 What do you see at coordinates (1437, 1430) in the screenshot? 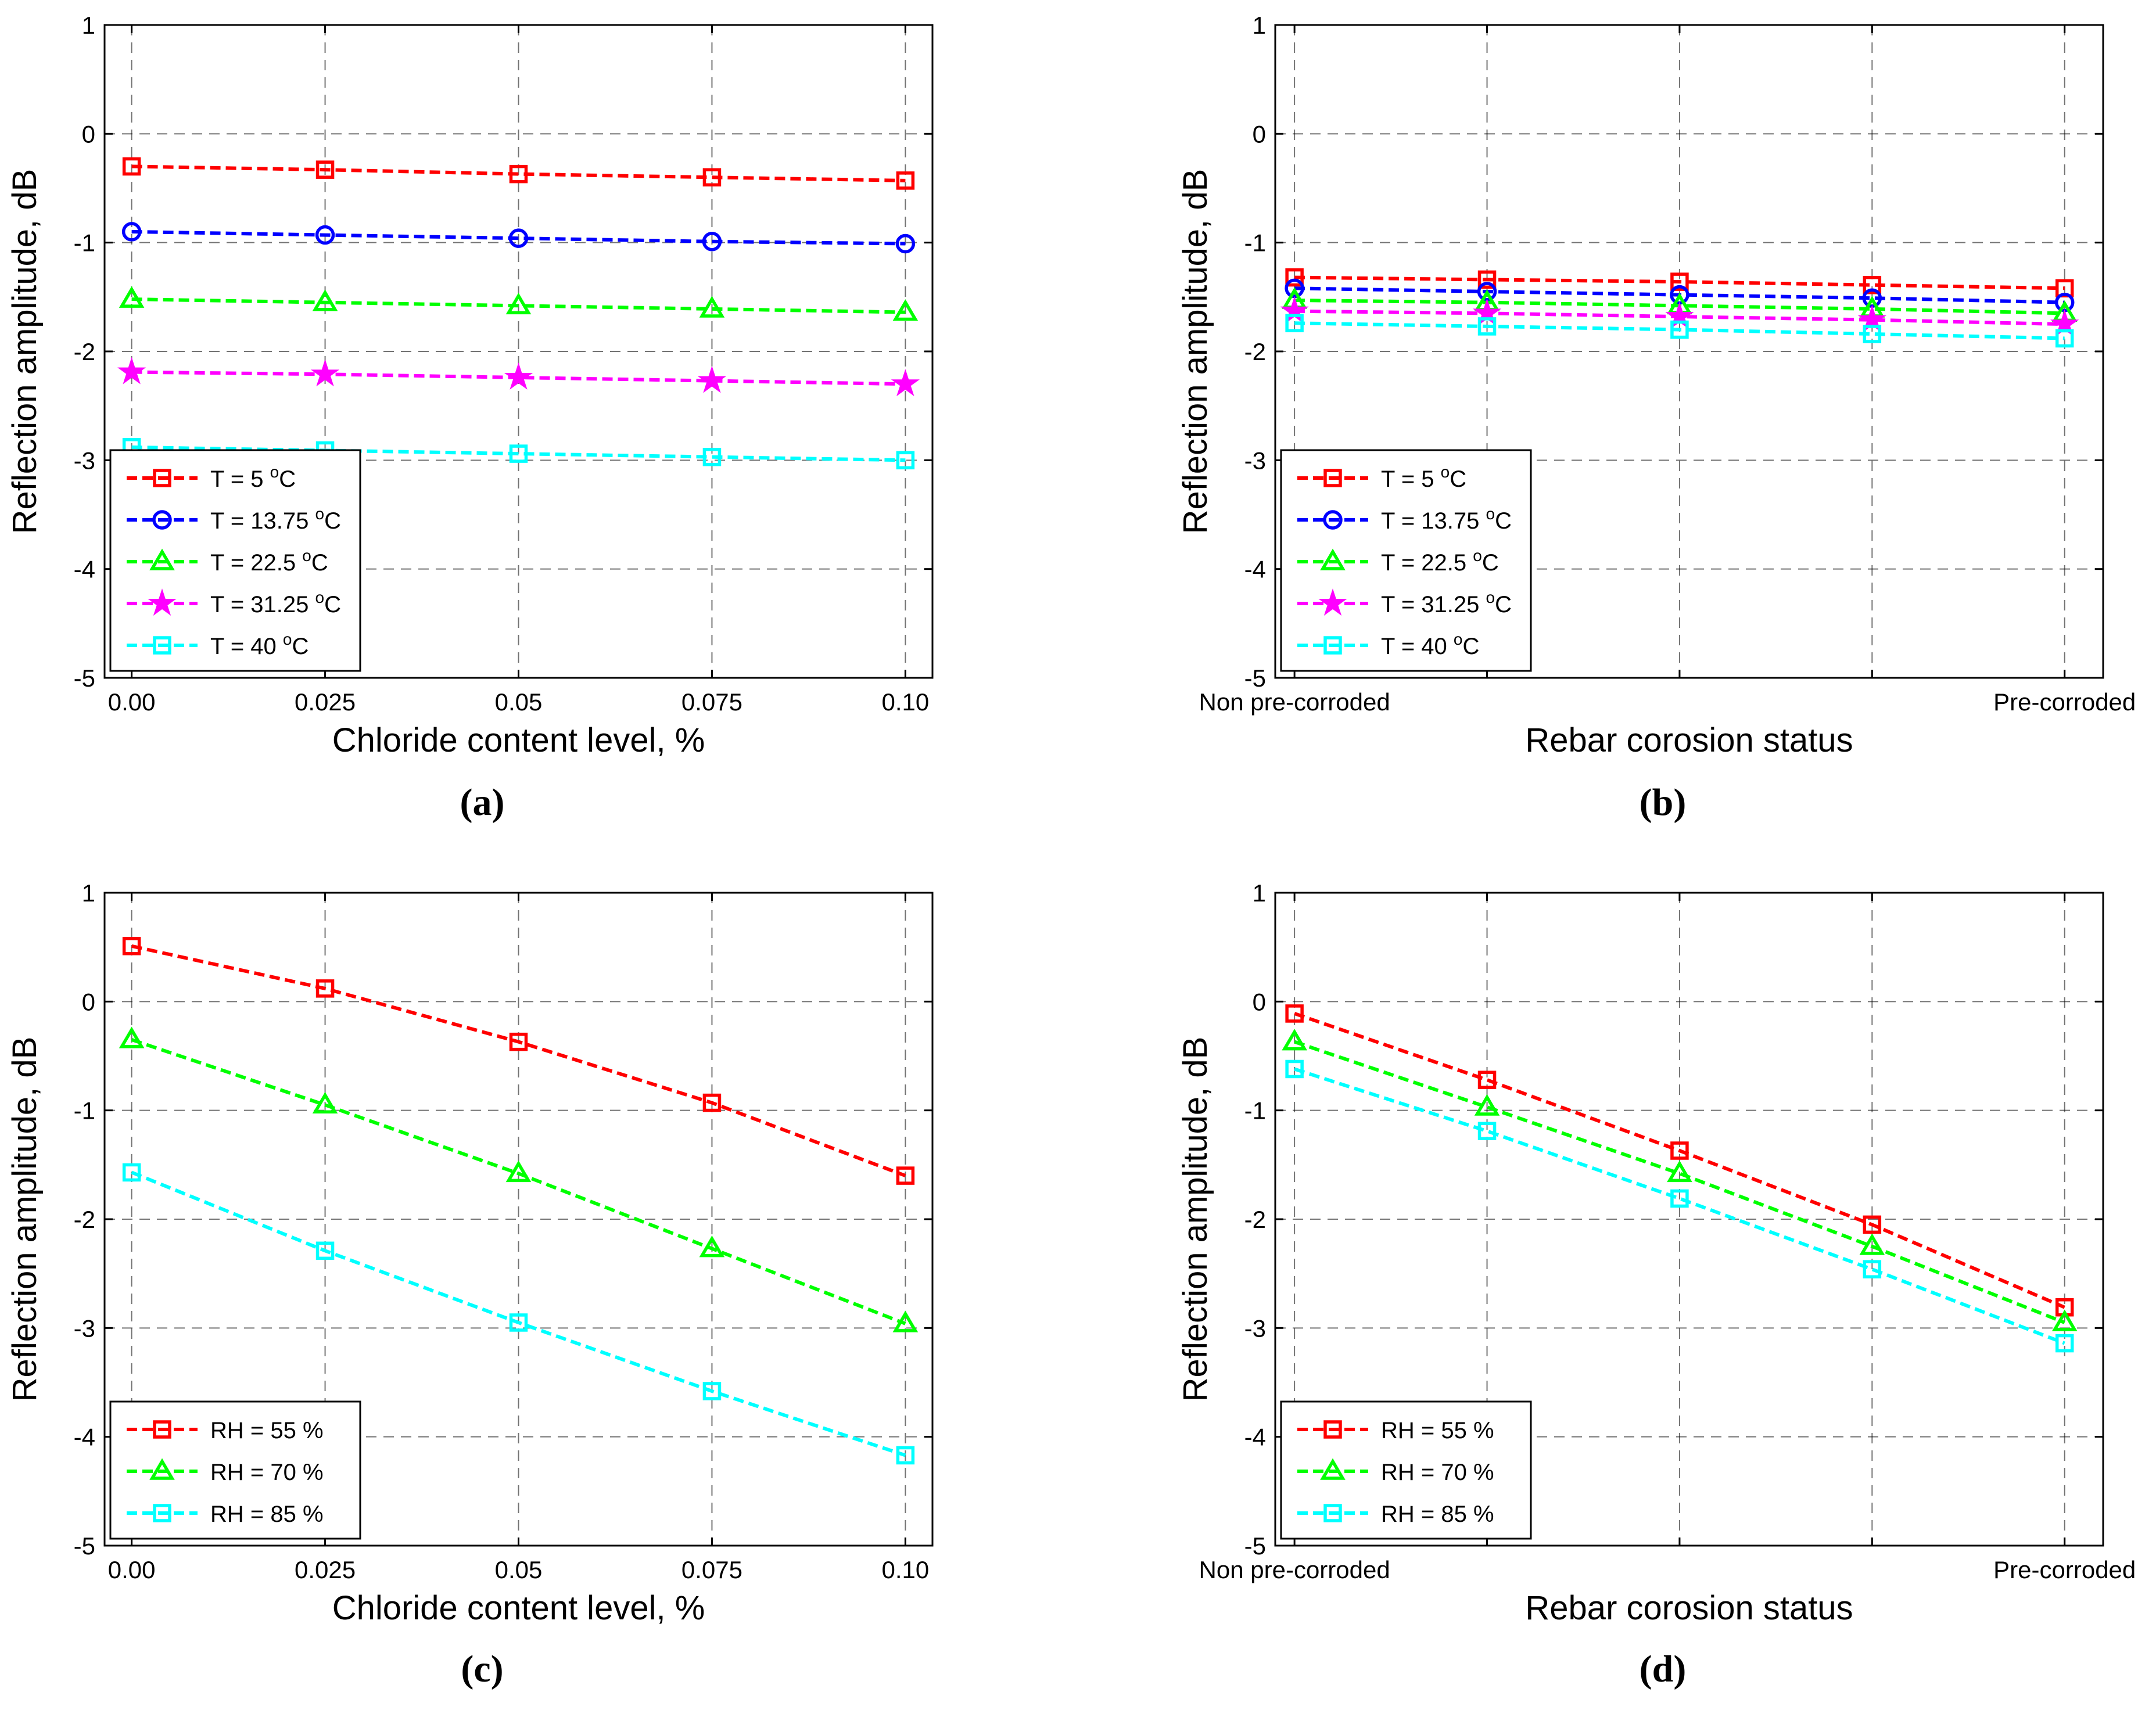
I see `legend-label: RH = 55 %` at bounding box center [1437, 1430].